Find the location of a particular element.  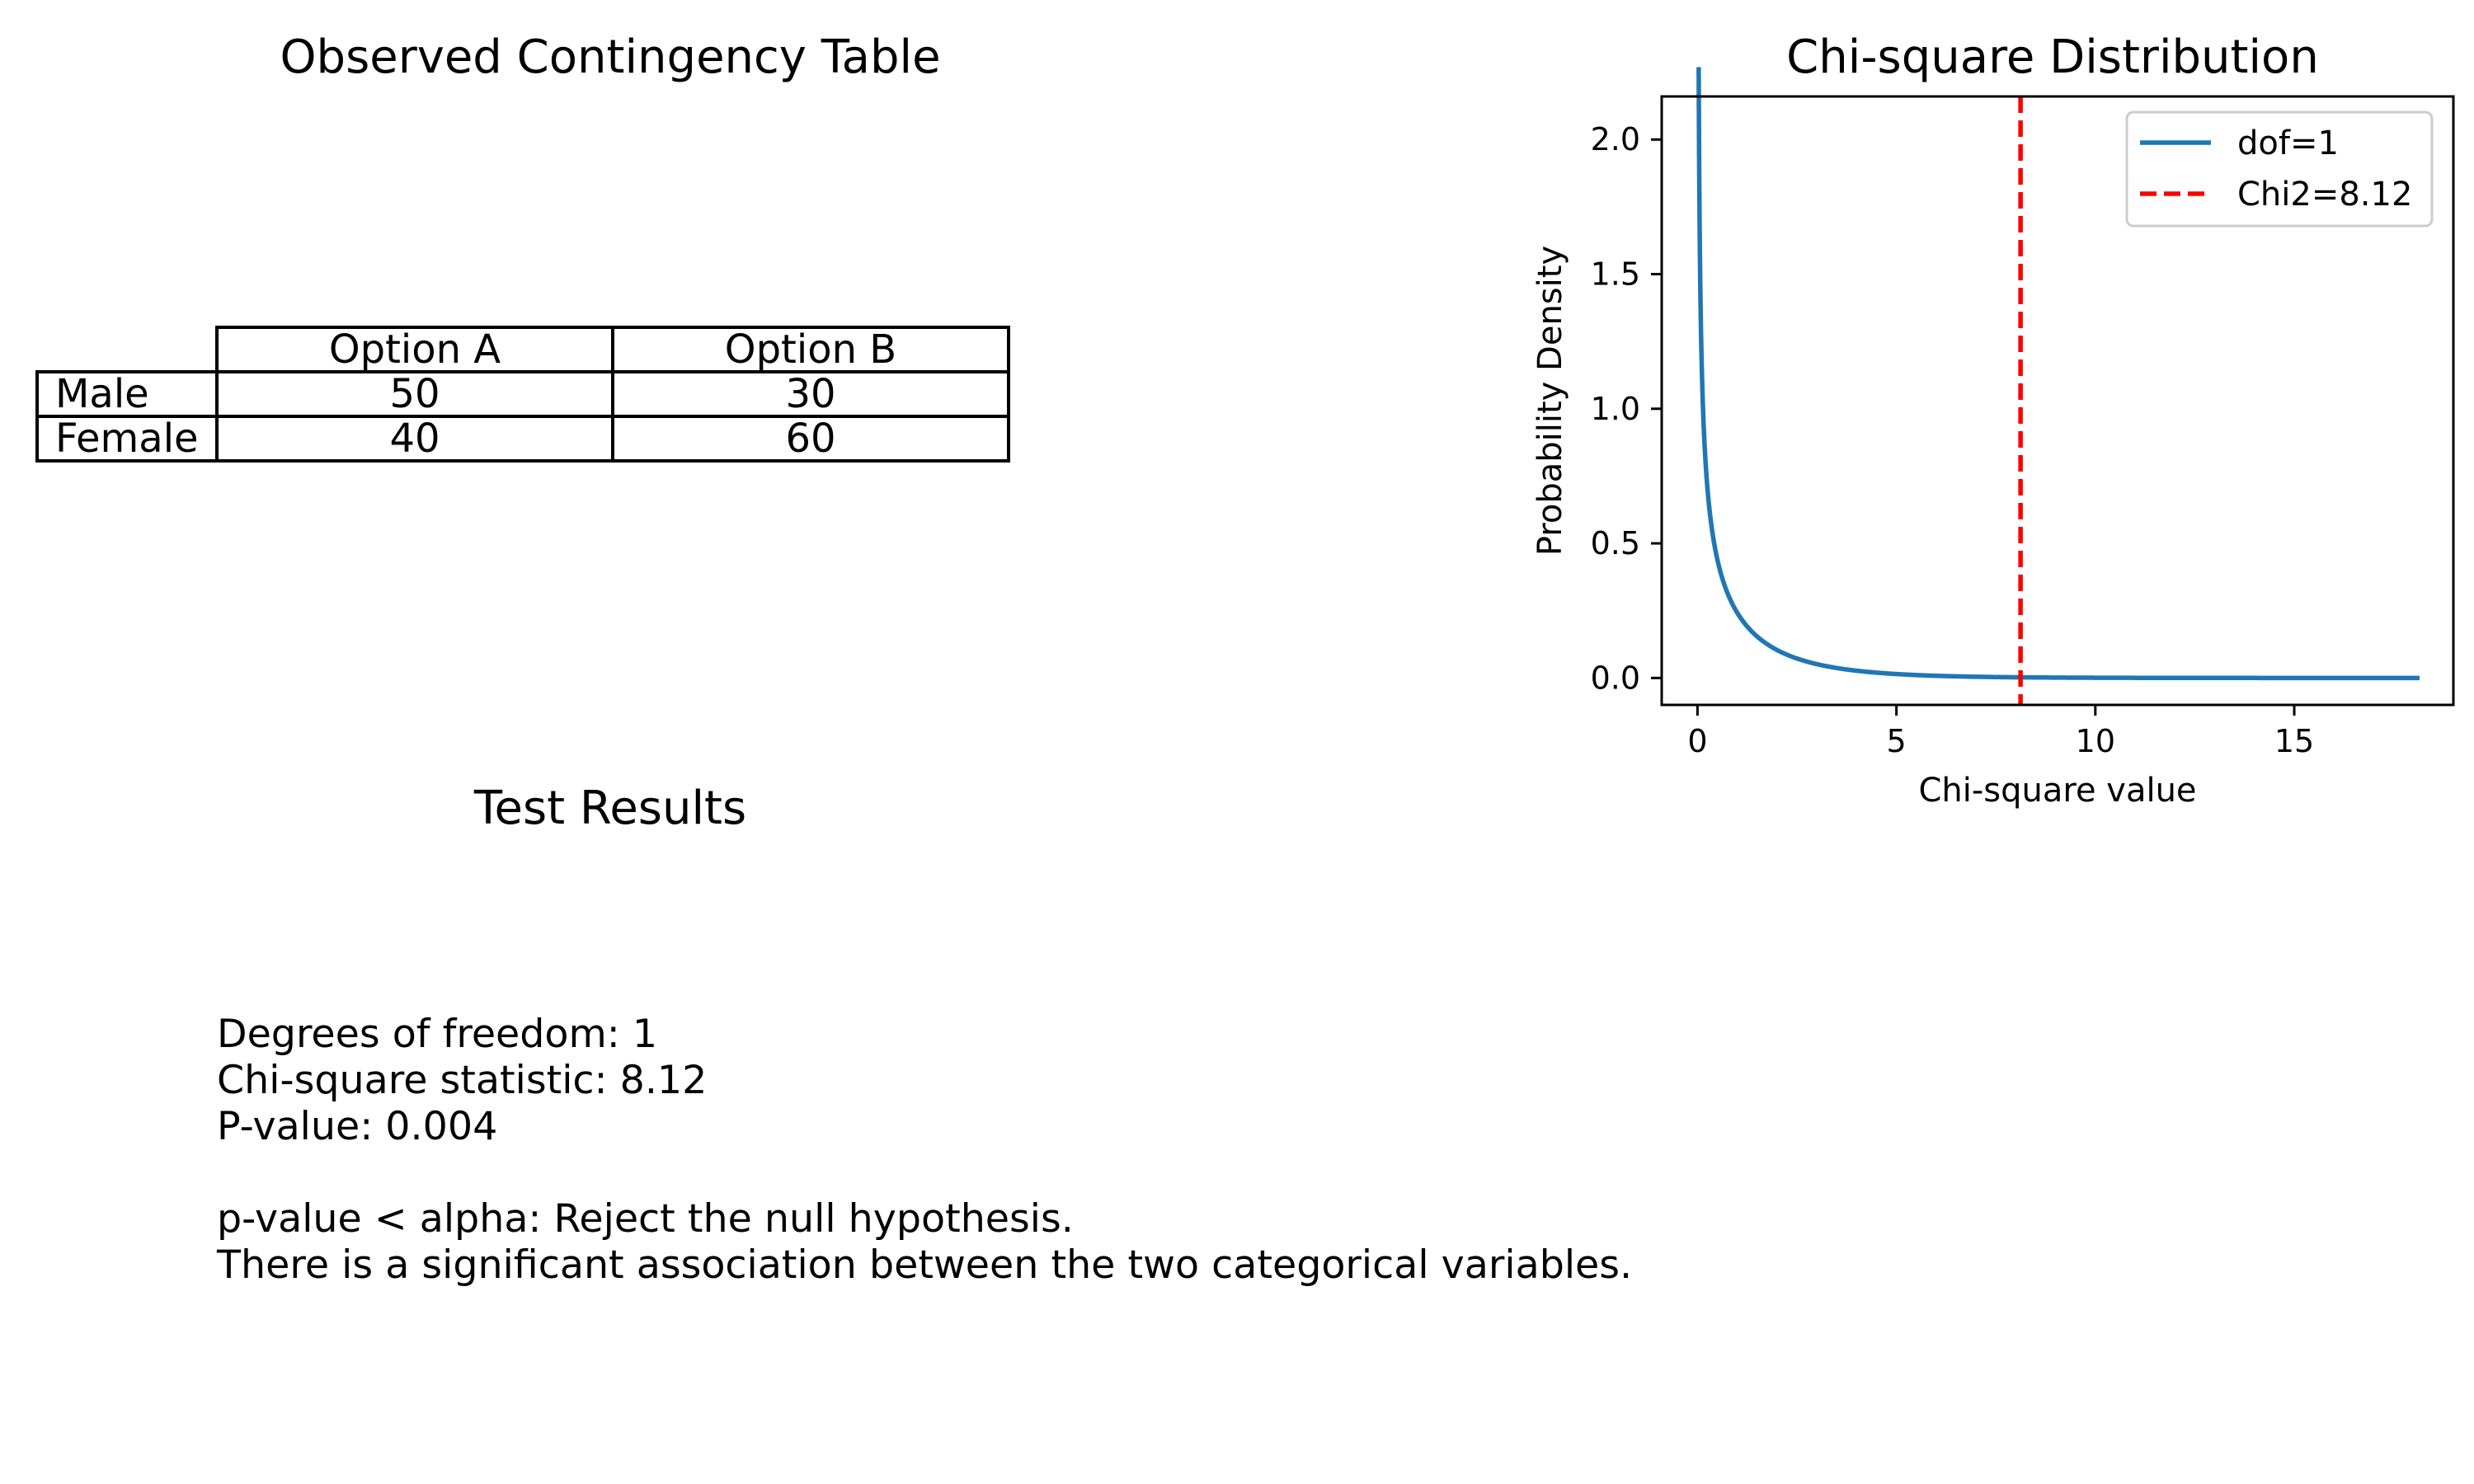

table-cell: 60 is located at coordinates (810, 439).